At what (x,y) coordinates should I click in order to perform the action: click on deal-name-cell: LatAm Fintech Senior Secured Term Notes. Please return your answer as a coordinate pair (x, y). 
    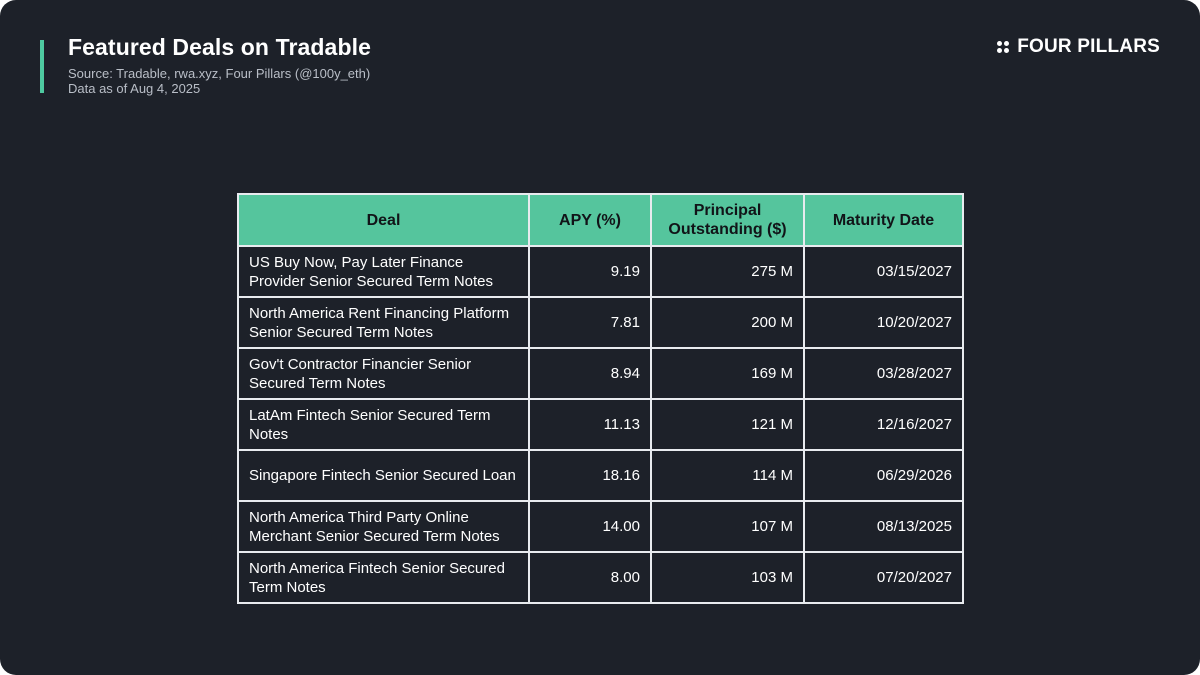
    Looking at the image, I should click on (383, 424).